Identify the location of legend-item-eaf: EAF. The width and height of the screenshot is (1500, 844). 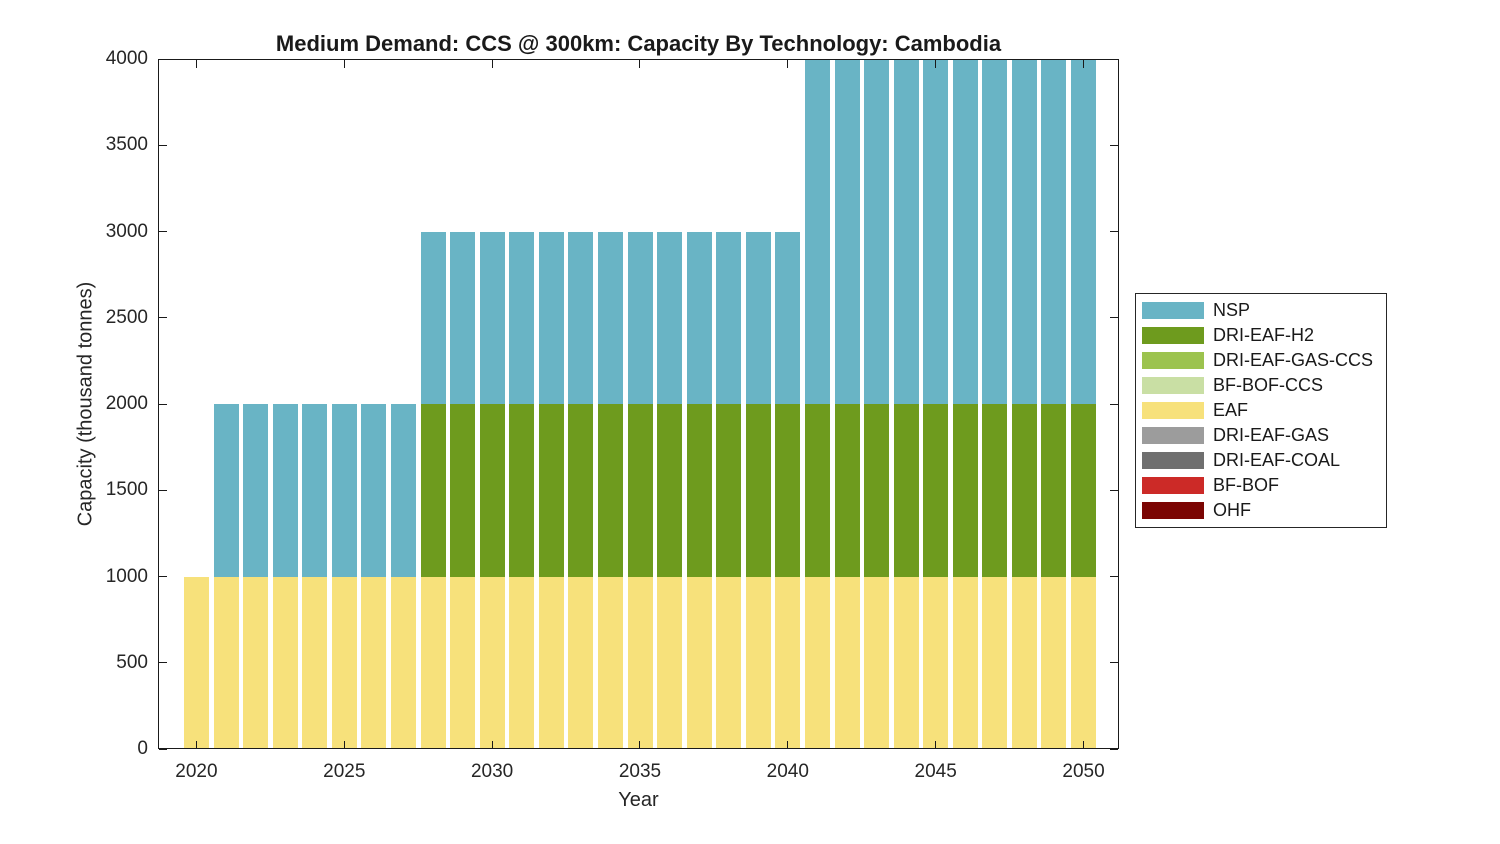
(1261, 410).